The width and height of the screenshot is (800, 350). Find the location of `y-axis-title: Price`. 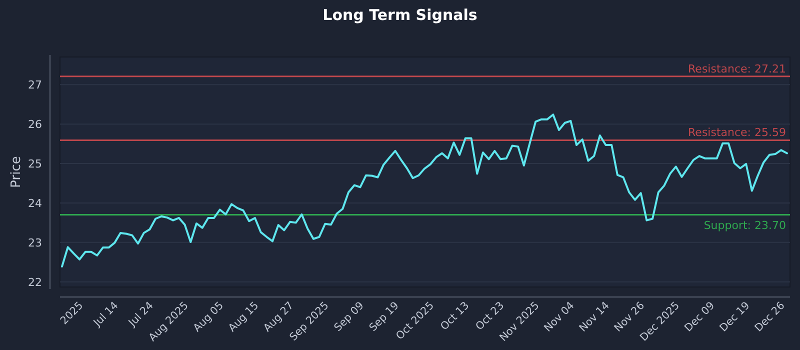

y-axis-title: Price is located at coordinates (16, 172).